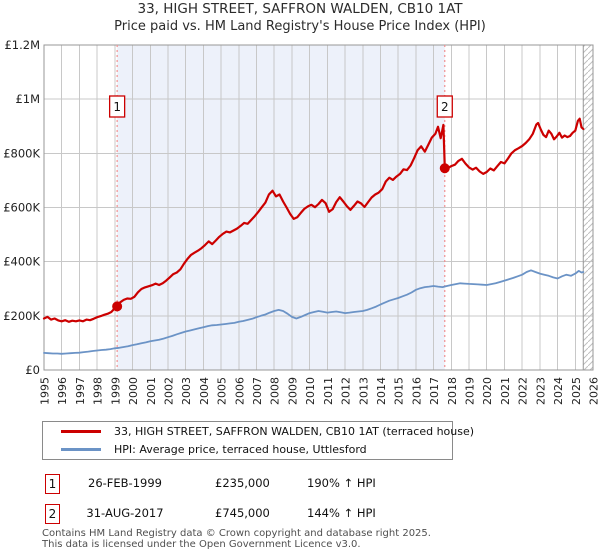  I want to click on y-tick-label: £800K, so click(21, 153).